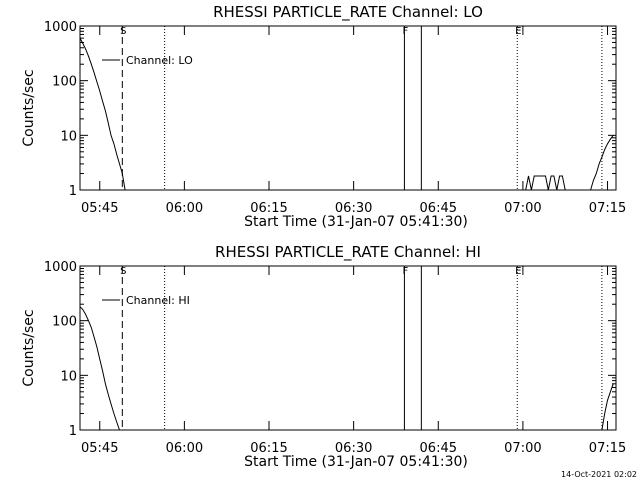 This screenshot has width=640, height=480. What do you see at coordinates (159, 60) in the screenshot?
I see `legend-entry: Channel: LO` at bounding box center [159, 60].